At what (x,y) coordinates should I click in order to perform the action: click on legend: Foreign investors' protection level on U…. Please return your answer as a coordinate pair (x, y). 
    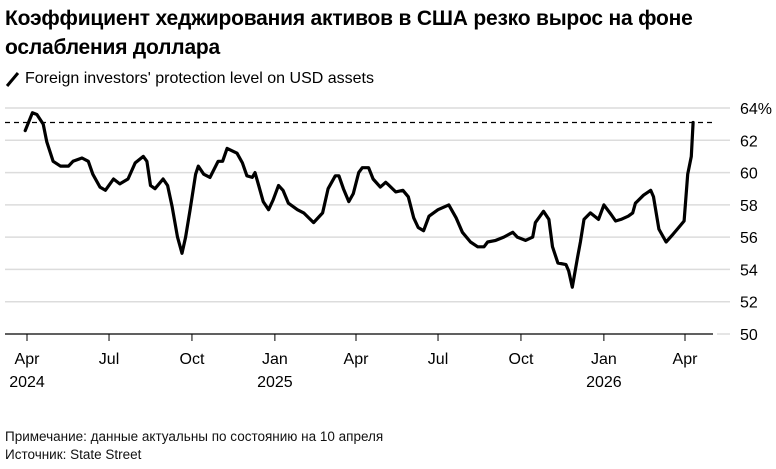
    Looking at the image, I should click on (189, 79).